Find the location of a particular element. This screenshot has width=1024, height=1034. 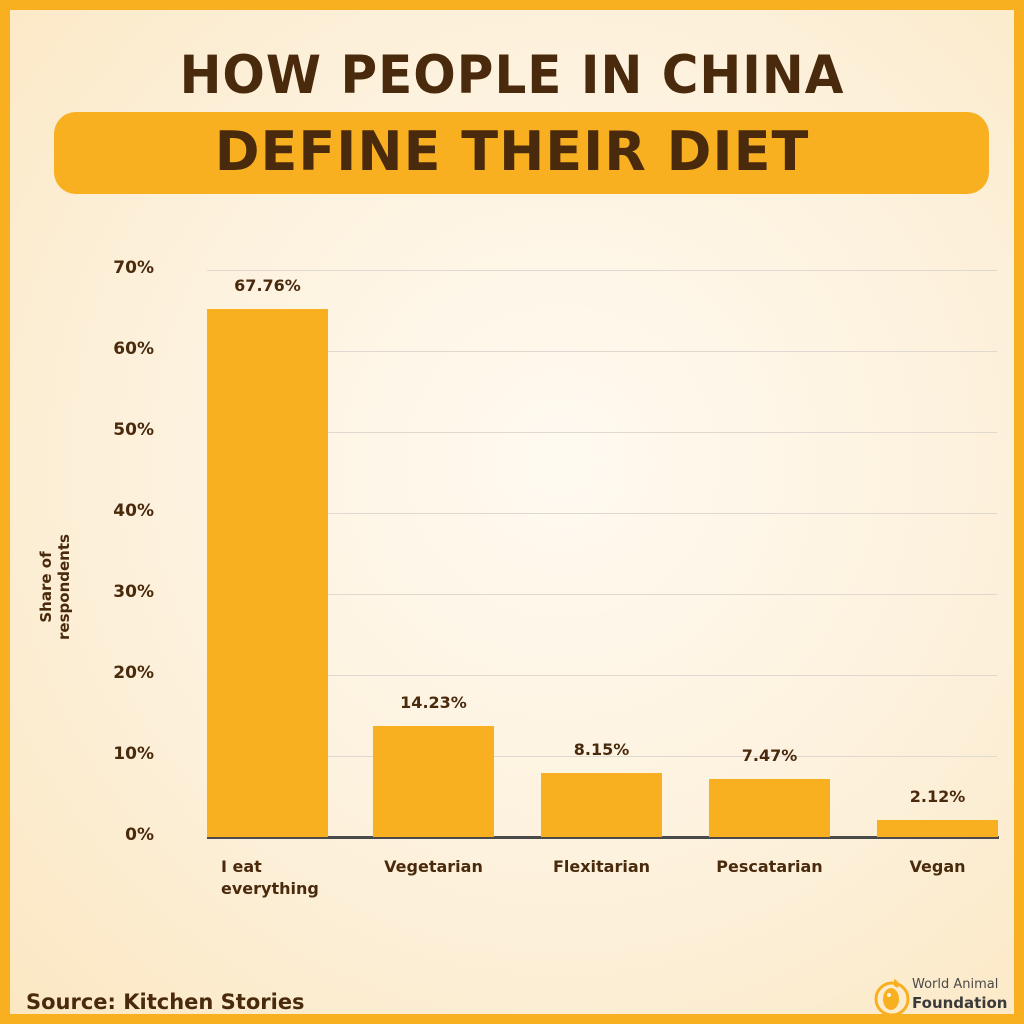

category-label-line: Flexitarian is located at coordinates (601, 866).